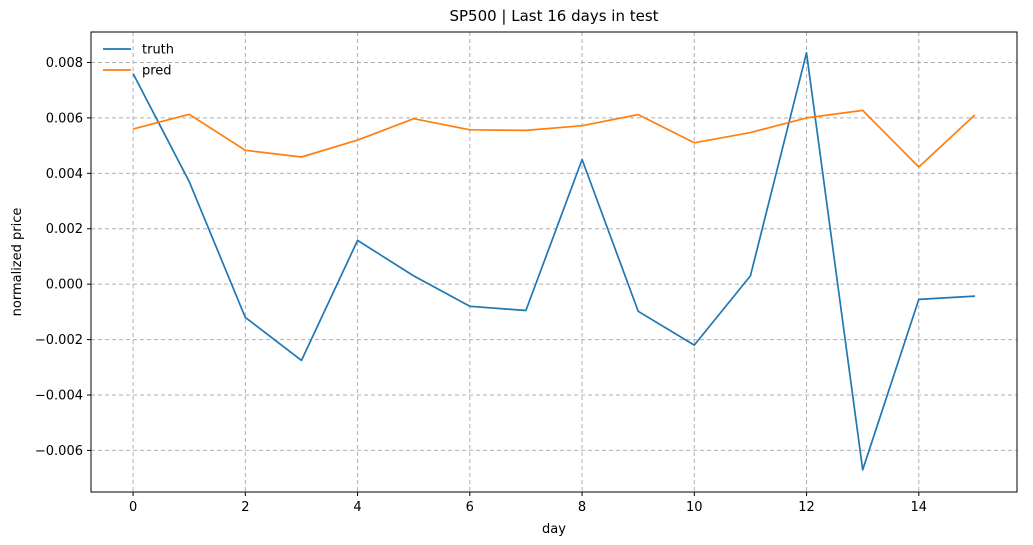  What do you see at coordinates (470, 507) in the screenshot?
I see `x-tick-label: 6` at bounding box center [470, 507].